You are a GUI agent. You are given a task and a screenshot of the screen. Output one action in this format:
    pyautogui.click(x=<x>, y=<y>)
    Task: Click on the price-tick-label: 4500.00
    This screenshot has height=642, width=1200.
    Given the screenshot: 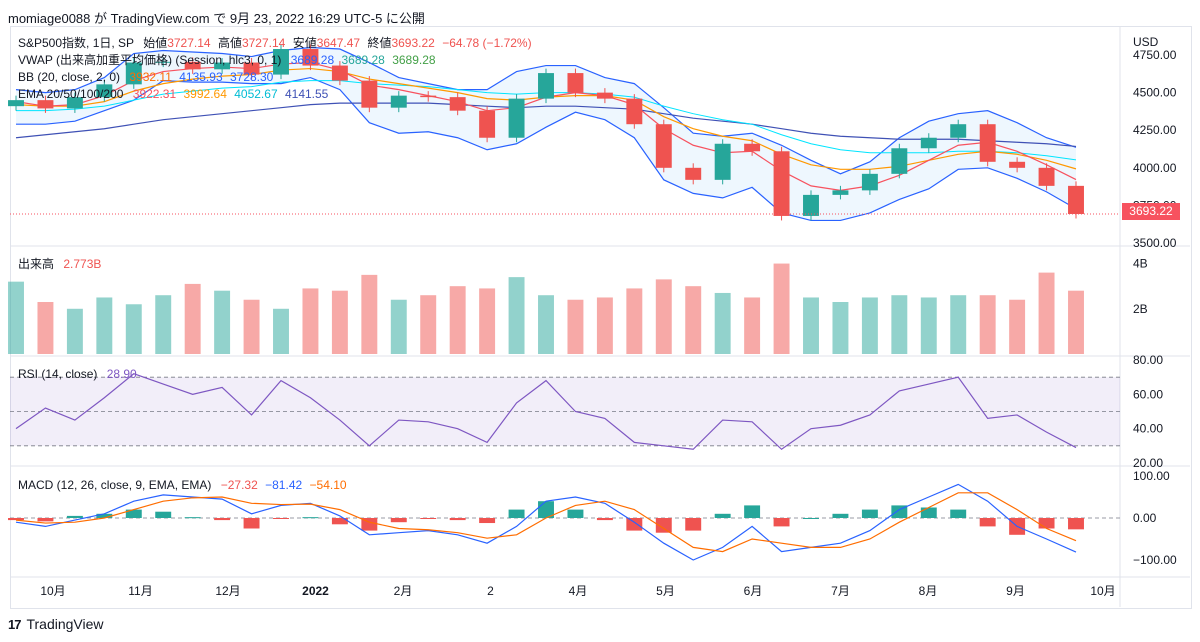 What is the action you would take?
    pyautogui.click(x=1155, y=93)
    